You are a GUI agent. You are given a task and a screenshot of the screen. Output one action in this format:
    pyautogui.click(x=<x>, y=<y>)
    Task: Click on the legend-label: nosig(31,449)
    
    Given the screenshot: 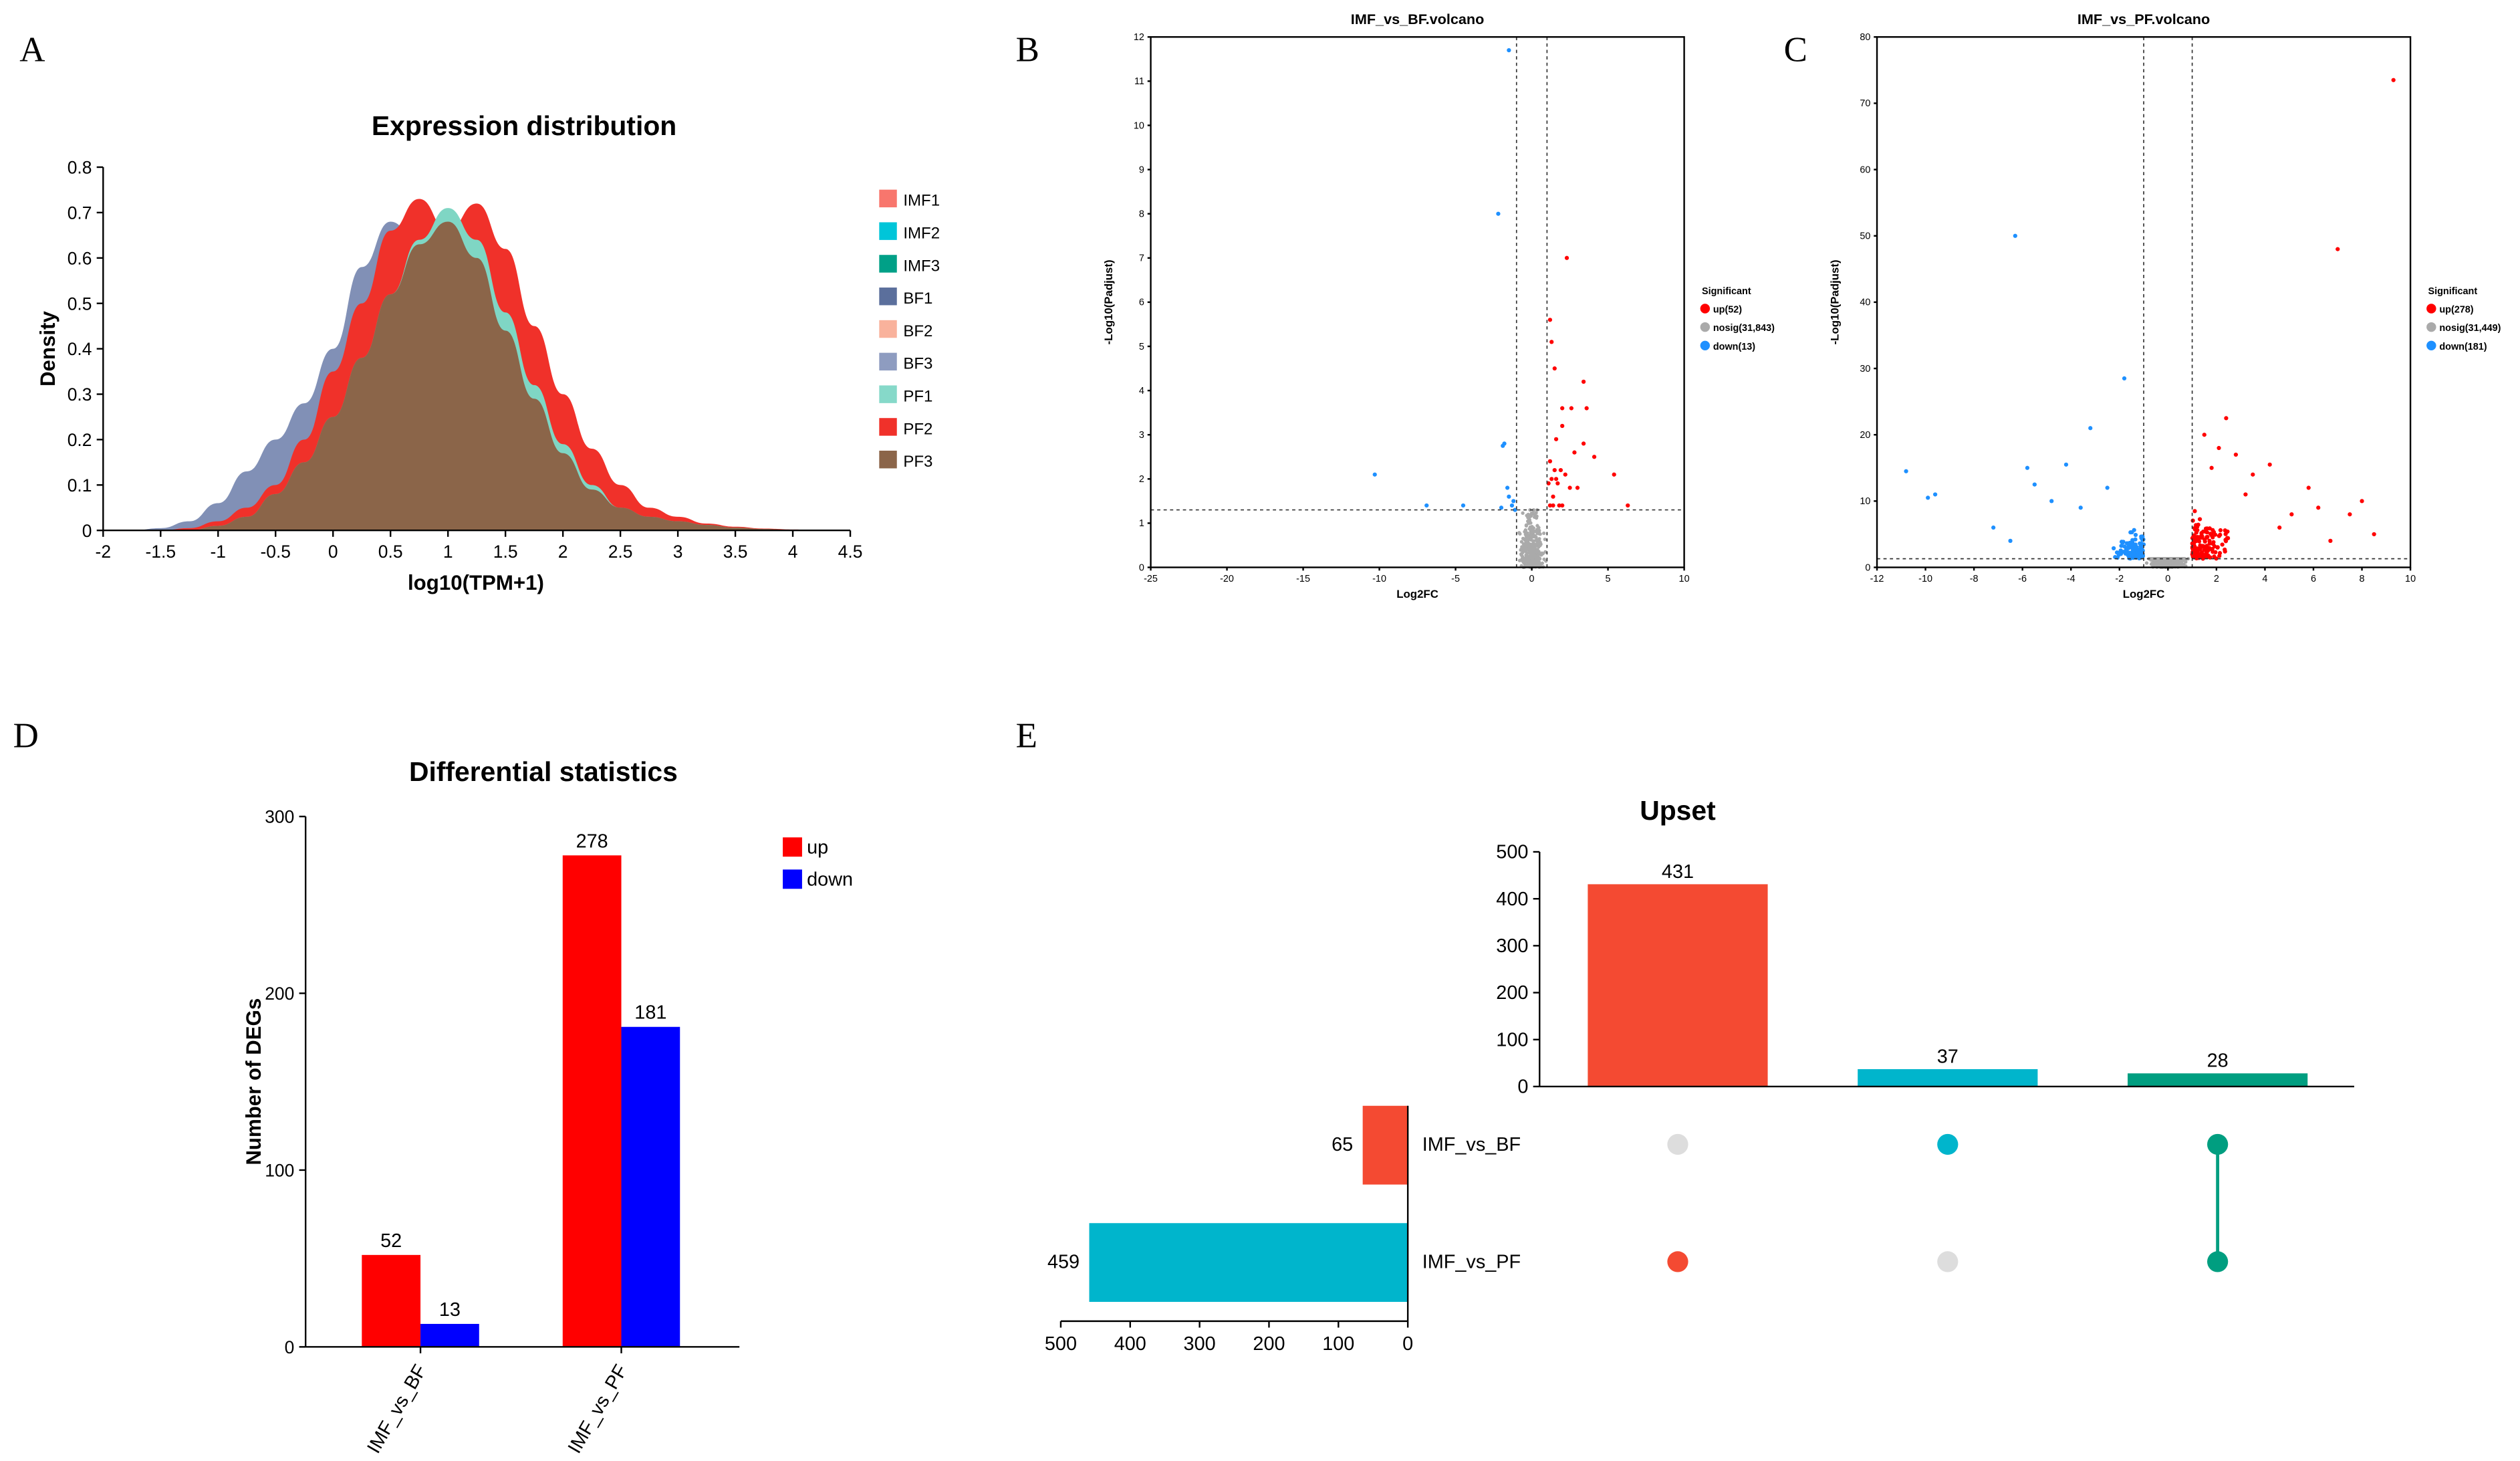 What is the action you would take?
    pyautogui.click(x=2470, y=328)
    